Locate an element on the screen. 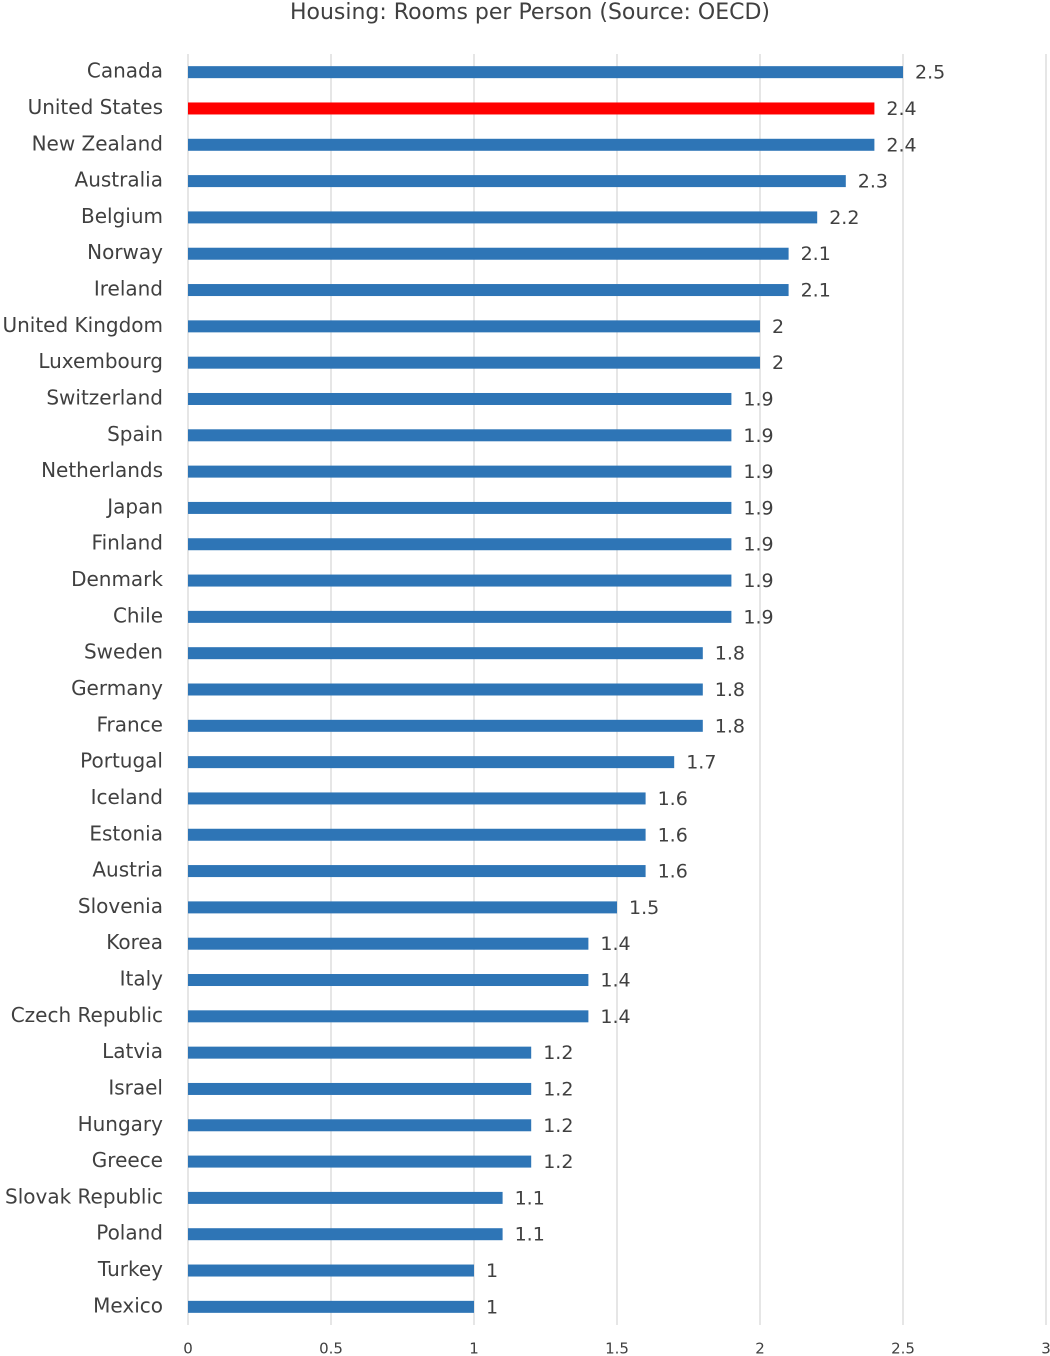  y-tick-label: Latvia is located at coordinates (132, 1051).